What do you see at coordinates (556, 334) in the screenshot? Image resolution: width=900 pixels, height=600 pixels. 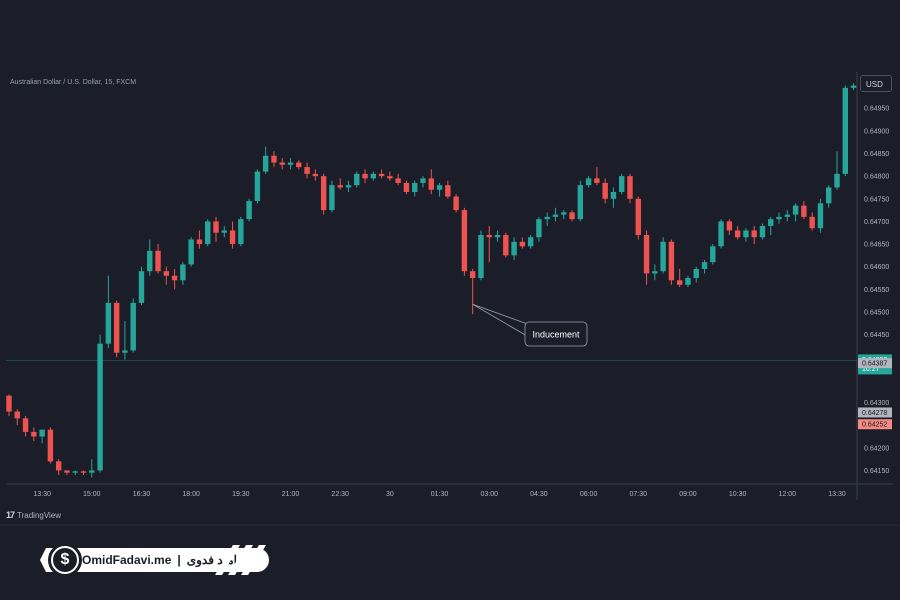 I see `annotation-box` at bounding box center [556, 334].